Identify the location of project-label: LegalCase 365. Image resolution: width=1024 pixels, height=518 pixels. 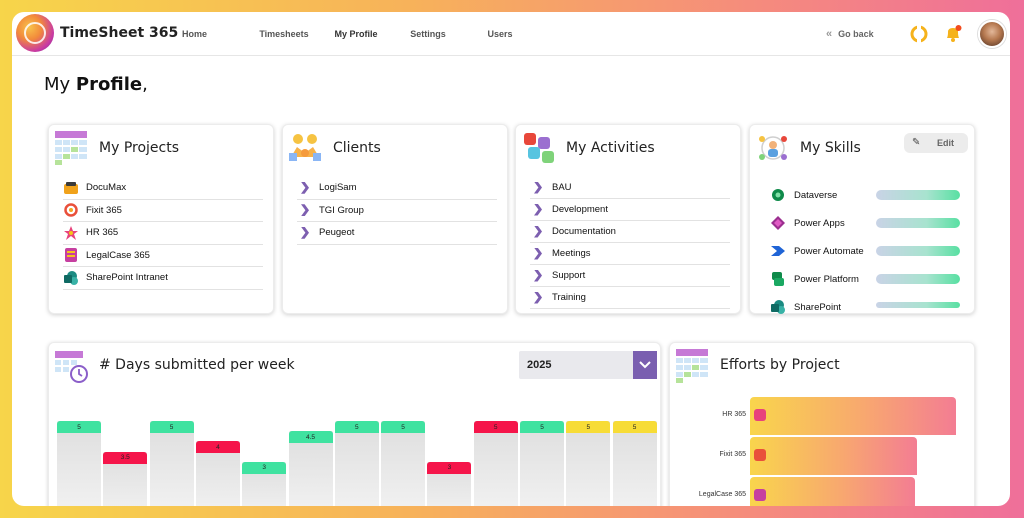
(118, 255).